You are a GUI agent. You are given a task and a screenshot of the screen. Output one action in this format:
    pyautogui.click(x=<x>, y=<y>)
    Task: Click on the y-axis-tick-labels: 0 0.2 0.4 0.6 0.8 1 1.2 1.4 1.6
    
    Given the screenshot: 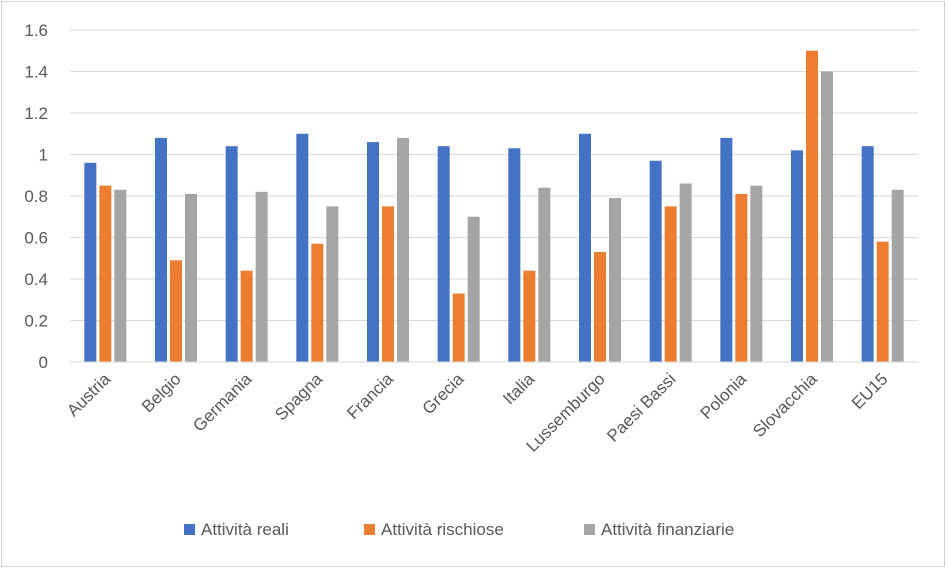 What is the action you would take?
    pyautogui.click(x=36, y=196)
    